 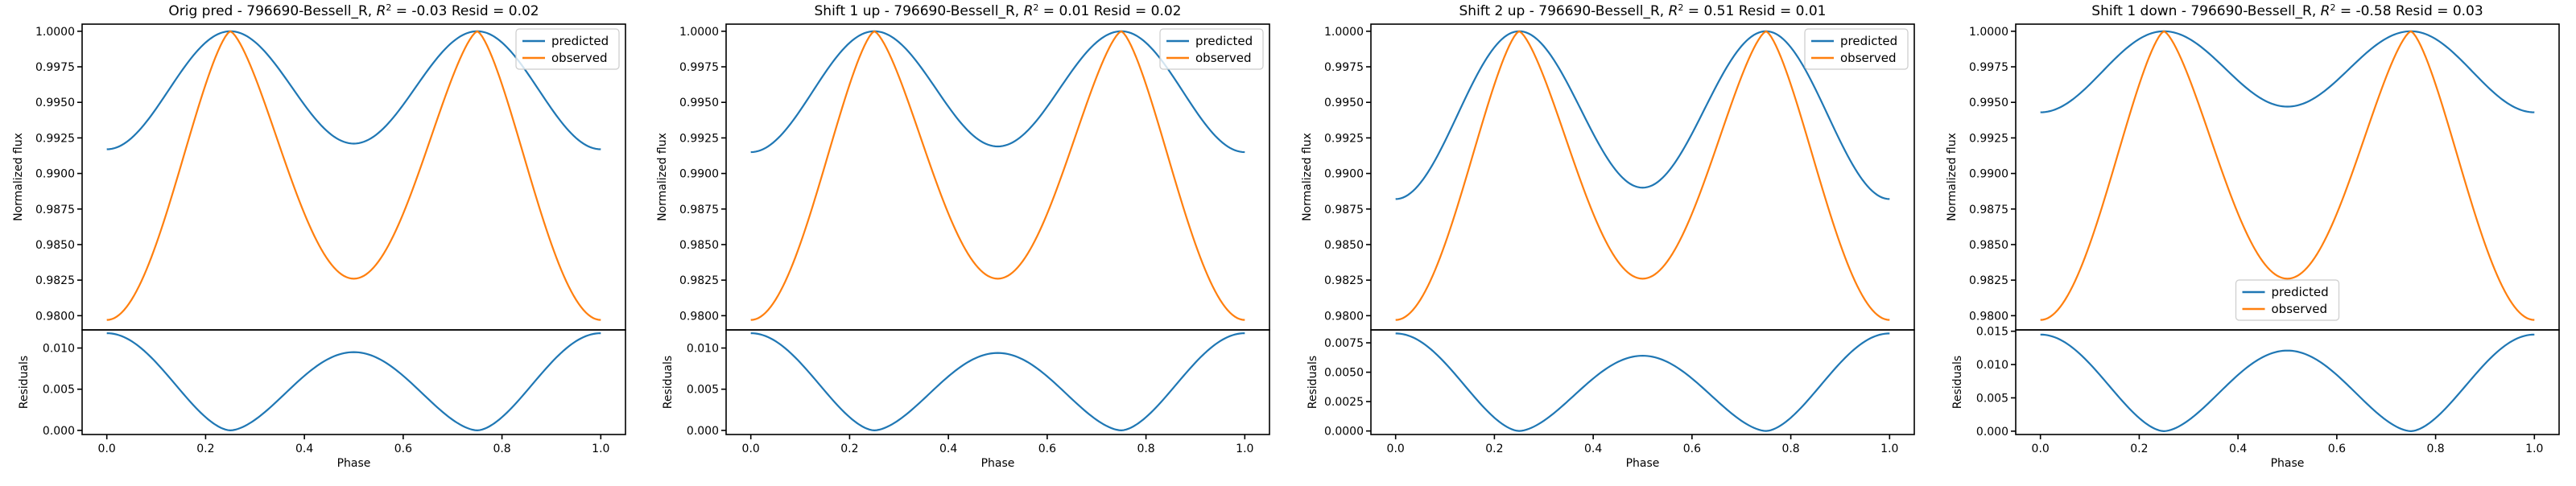 What do you see at coordinates (465, 11) in the screenshot?
I see `chart-title-values: = -0.03 Resid = 0.02` at bounding box center [465, 11].